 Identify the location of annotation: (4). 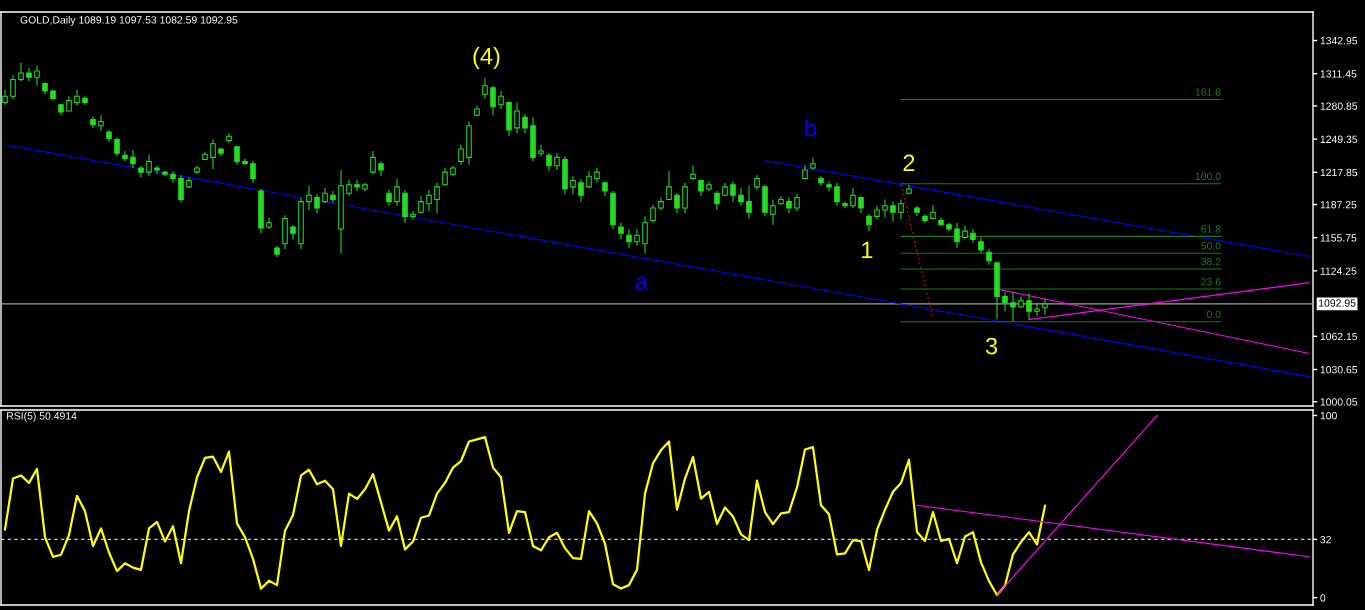
(486, 58).